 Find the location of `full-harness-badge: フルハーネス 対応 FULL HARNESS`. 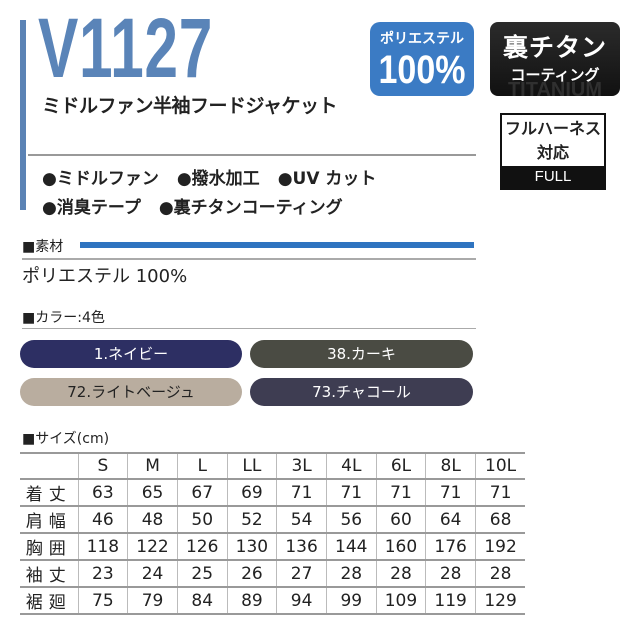

full-harness-badge: フルハーネス 対応 FULL HARNESS is located at coordinates (553, 160).